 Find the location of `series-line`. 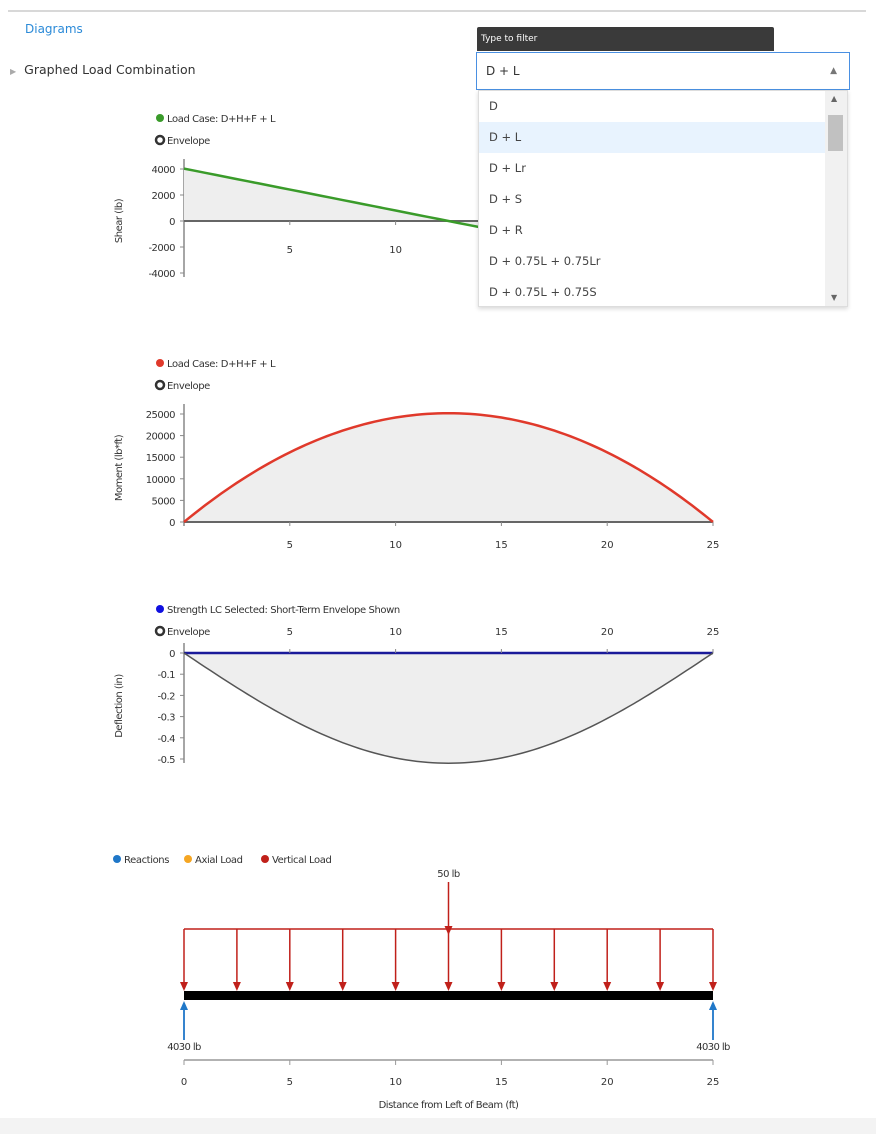

series-line is located at coordinates (448, 467).